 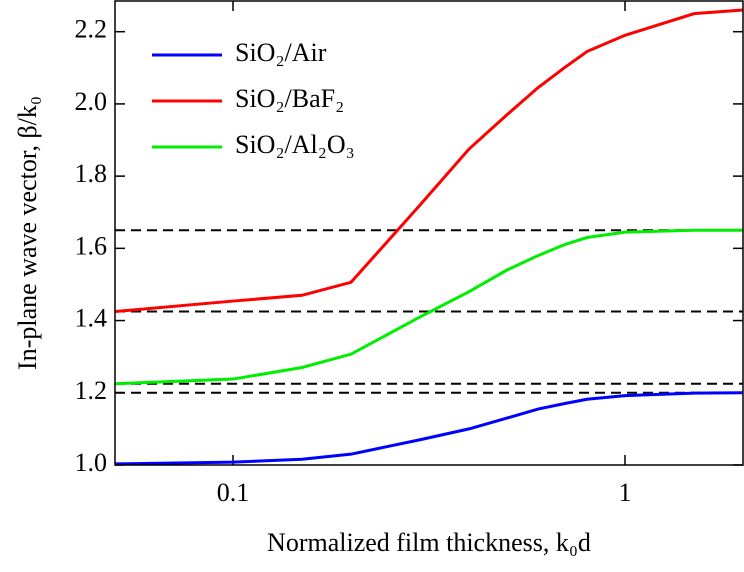 What do you see at coordinates (91, 245) in the screenshot?
I see `y-tick-label: 1.6` at bounding box center [91, 245].